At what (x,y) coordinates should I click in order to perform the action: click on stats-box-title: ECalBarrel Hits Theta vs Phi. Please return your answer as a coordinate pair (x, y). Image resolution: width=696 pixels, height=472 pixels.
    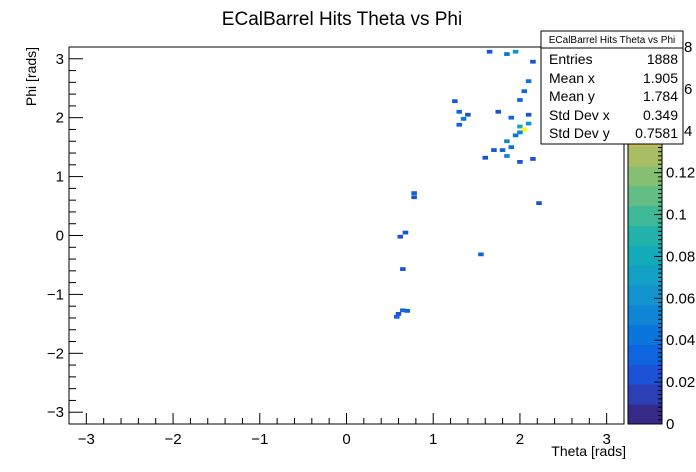
    Looking at the image, I should click on (612, 40).